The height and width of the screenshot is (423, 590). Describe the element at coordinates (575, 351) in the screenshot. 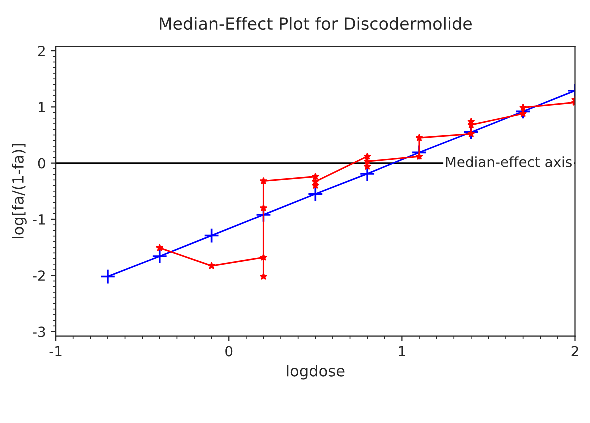

I see `x-tick-label: 2` at that location.